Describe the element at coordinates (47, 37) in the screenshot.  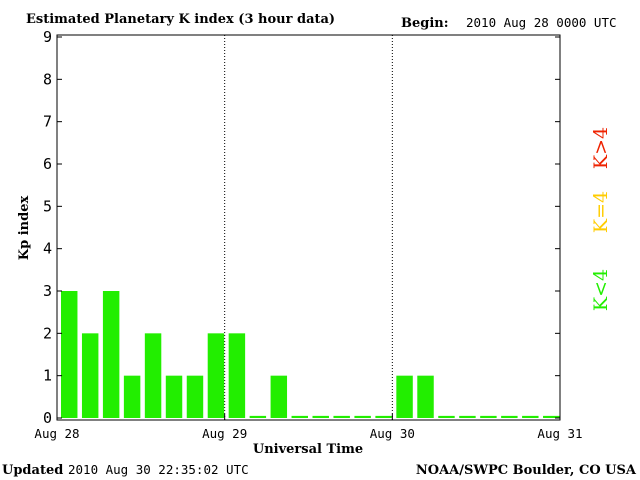
I see `y-tick-label: 9` at that location.